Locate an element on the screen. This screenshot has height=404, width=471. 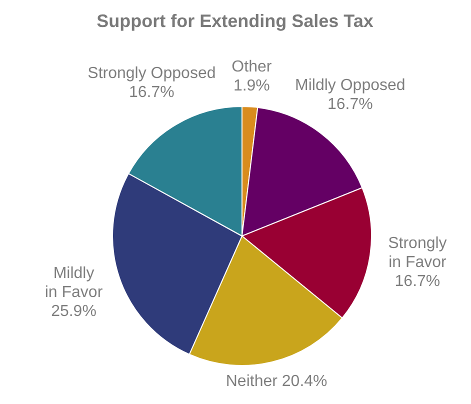
slice-label: Neither 20.4% is located at coordinates (277, 381).